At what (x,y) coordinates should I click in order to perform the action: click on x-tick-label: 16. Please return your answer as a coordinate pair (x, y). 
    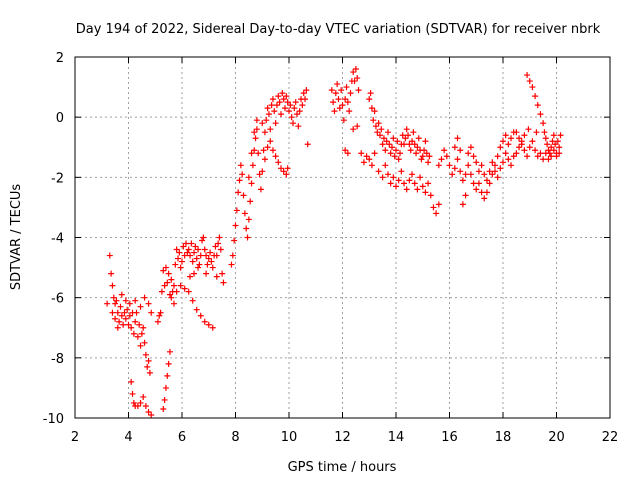
    Looking at the image, I should click on (449, 437).